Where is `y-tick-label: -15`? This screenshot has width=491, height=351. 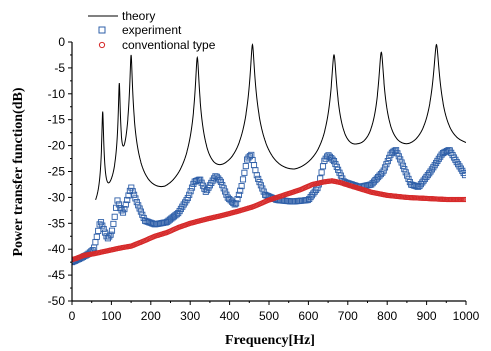
y-tick-label: -15 is located at coordinates (57, 120).